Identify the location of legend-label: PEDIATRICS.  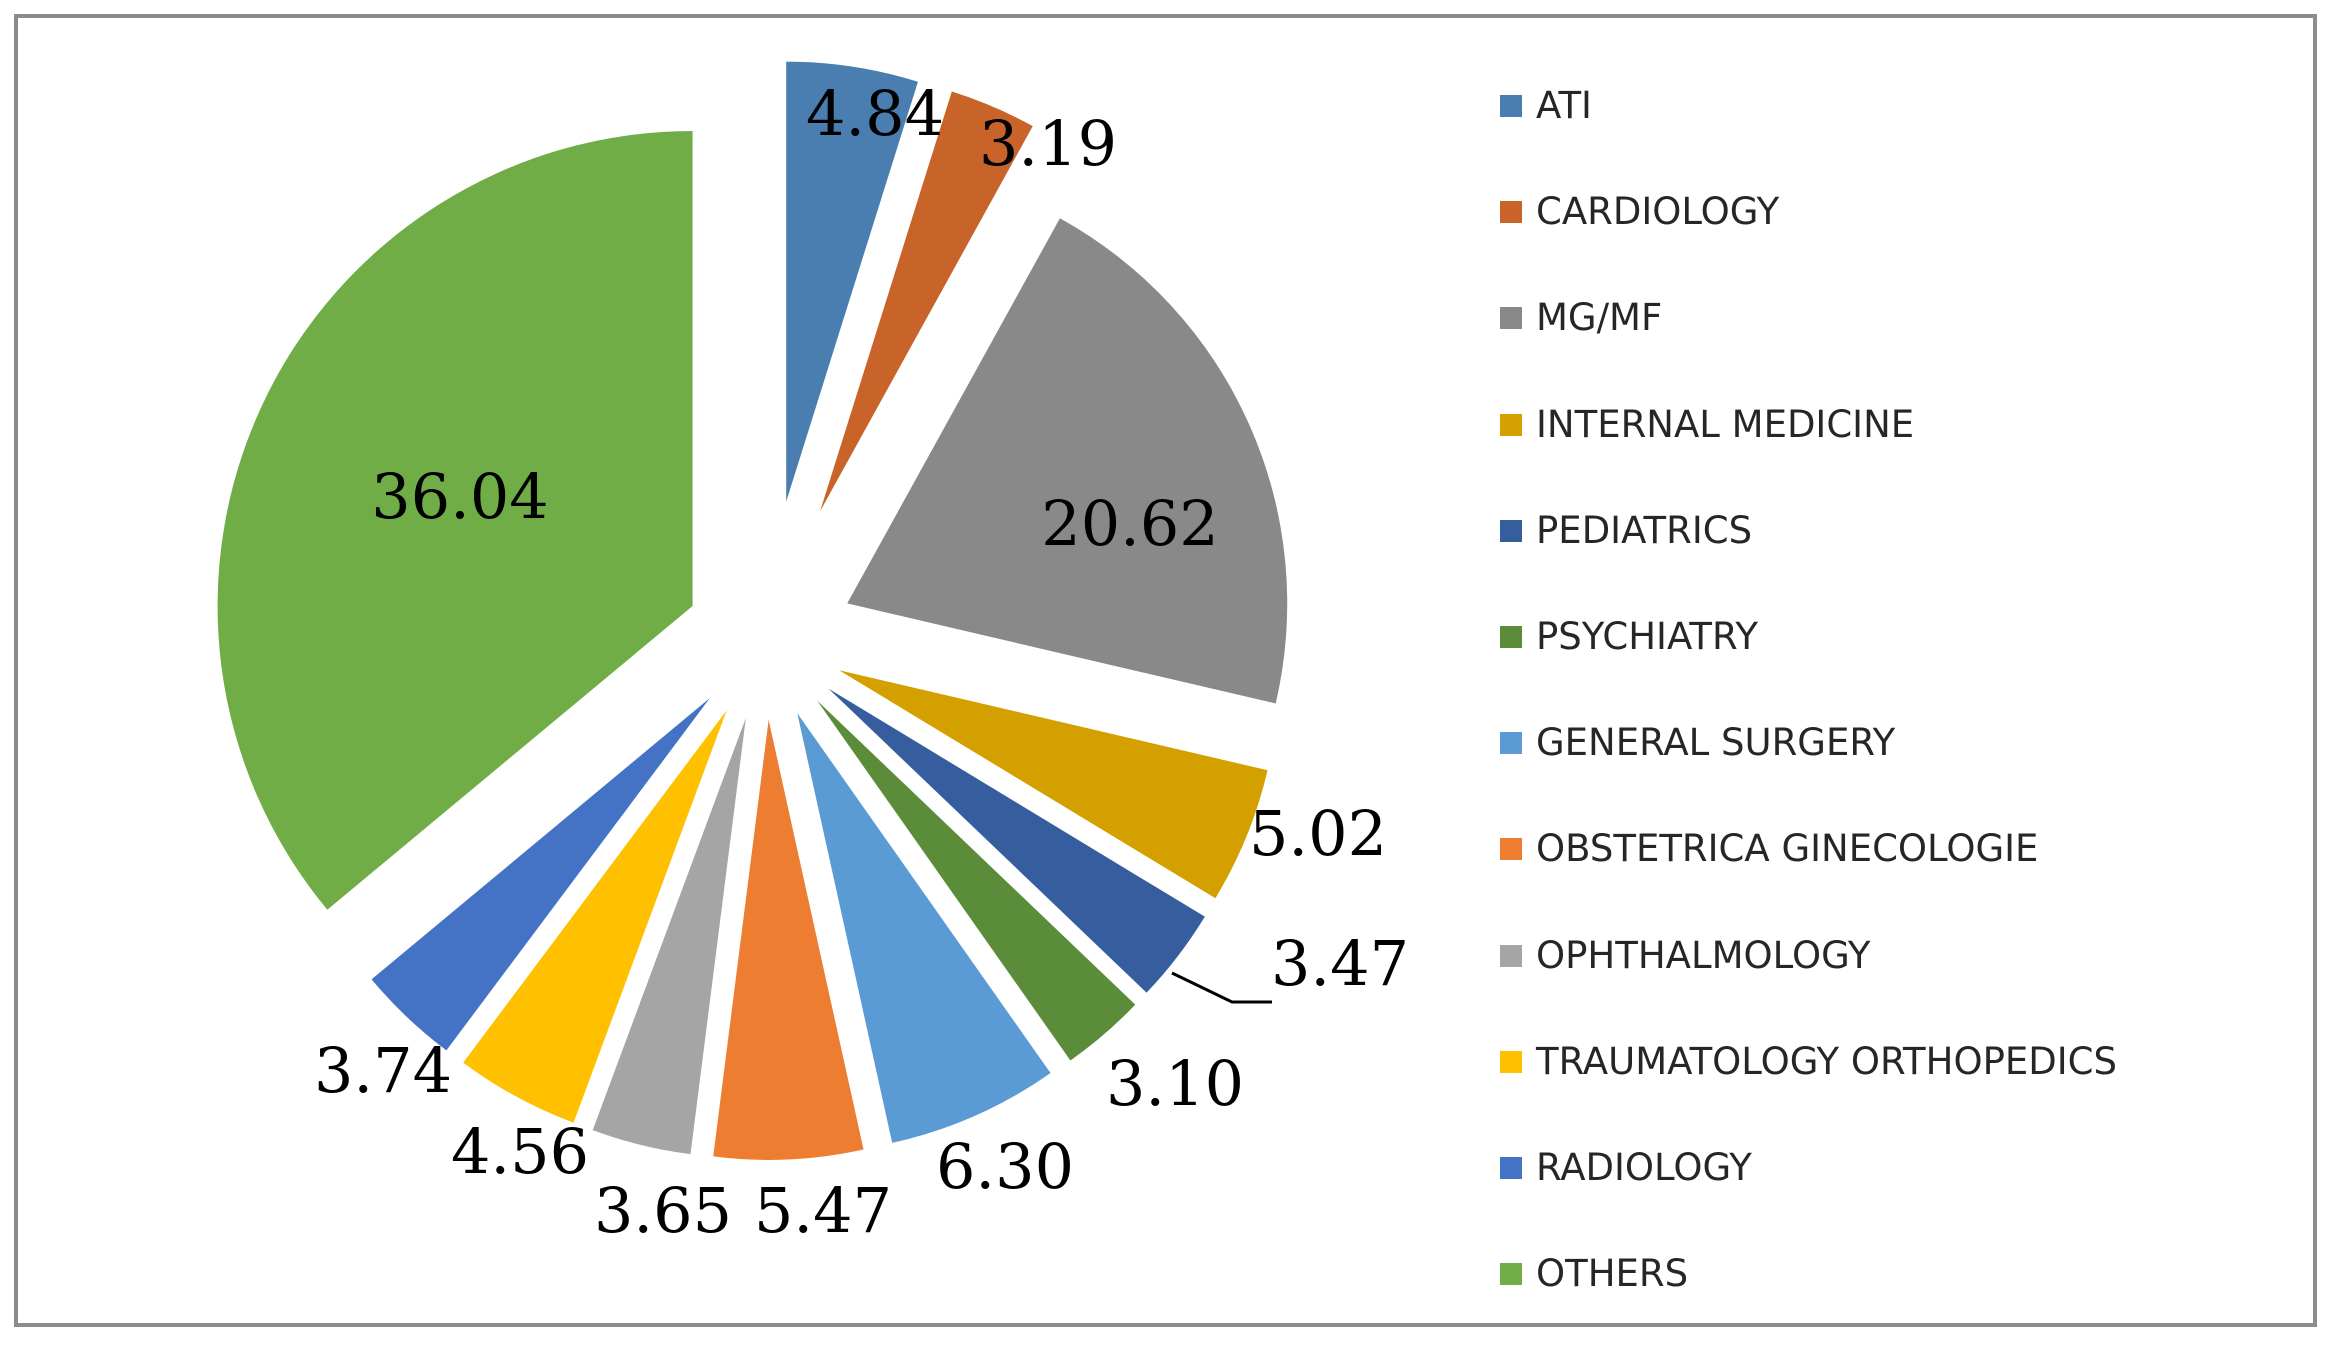
(1644, 530).